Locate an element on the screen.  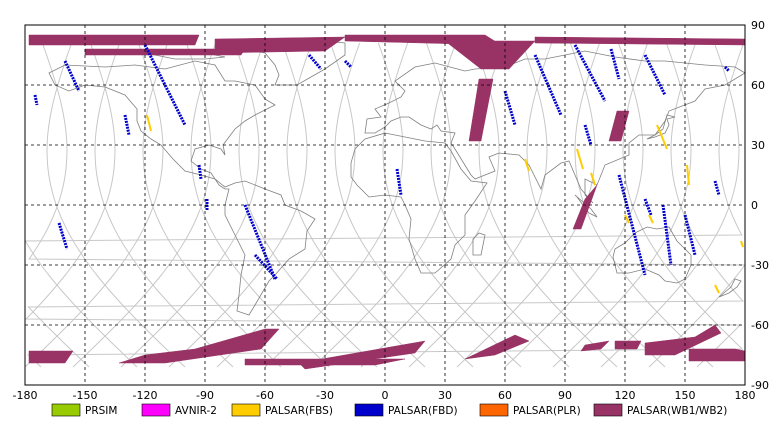
legend-label: PRSIM is located at coordinates (101, 411).